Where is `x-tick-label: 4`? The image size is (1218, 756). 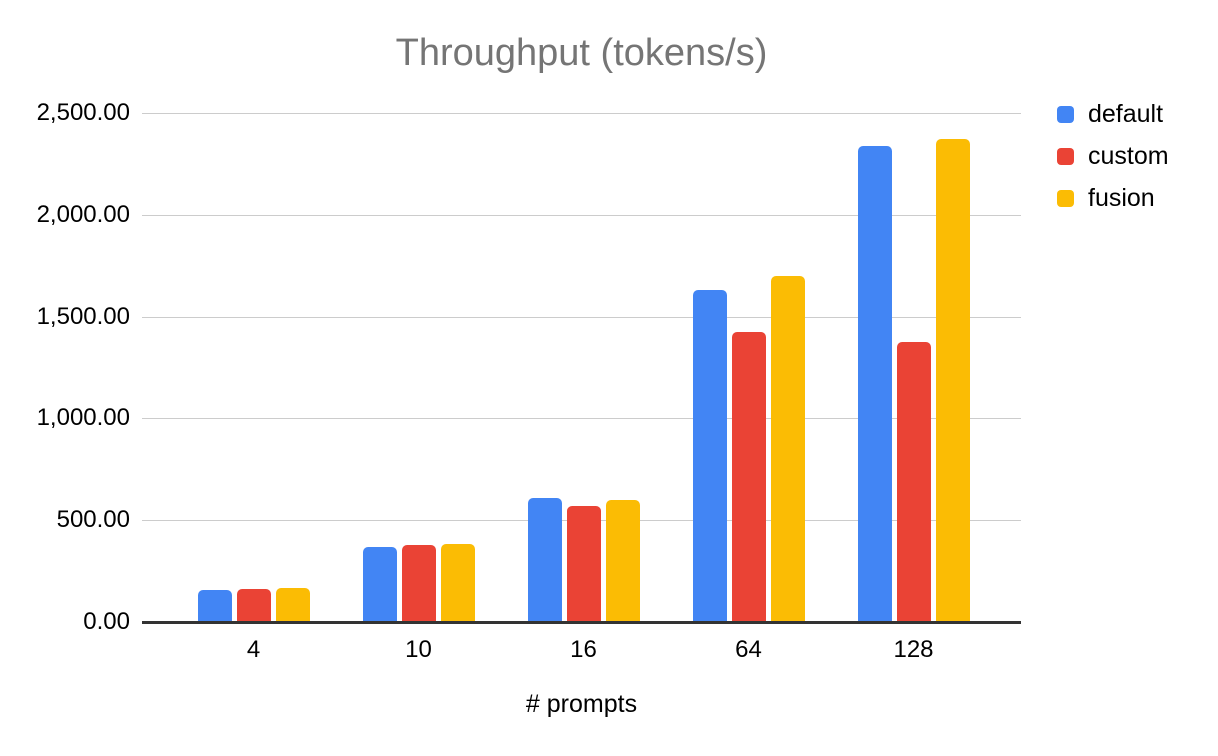
x-tick-label: 4 is located at coordinates (253, 649).